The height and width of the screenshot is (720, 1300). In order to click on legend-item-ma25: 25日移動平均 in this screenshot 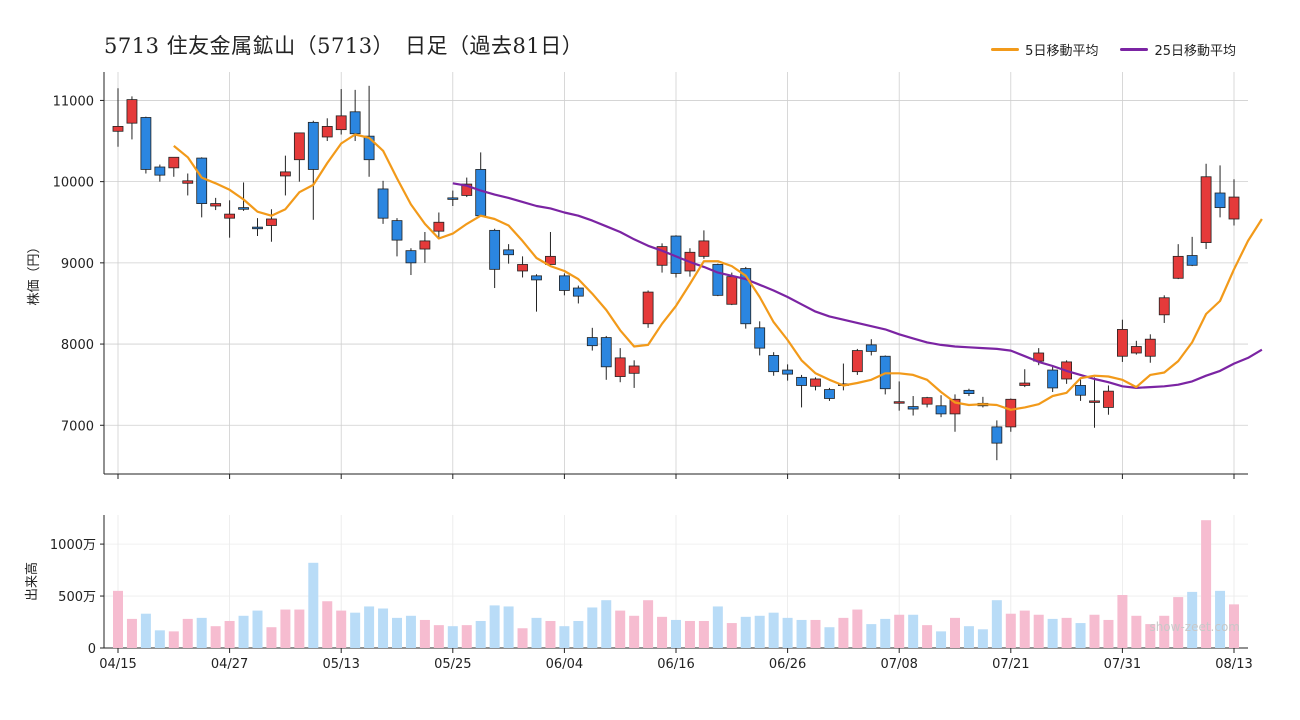, I will do `click(1178, 49)`.